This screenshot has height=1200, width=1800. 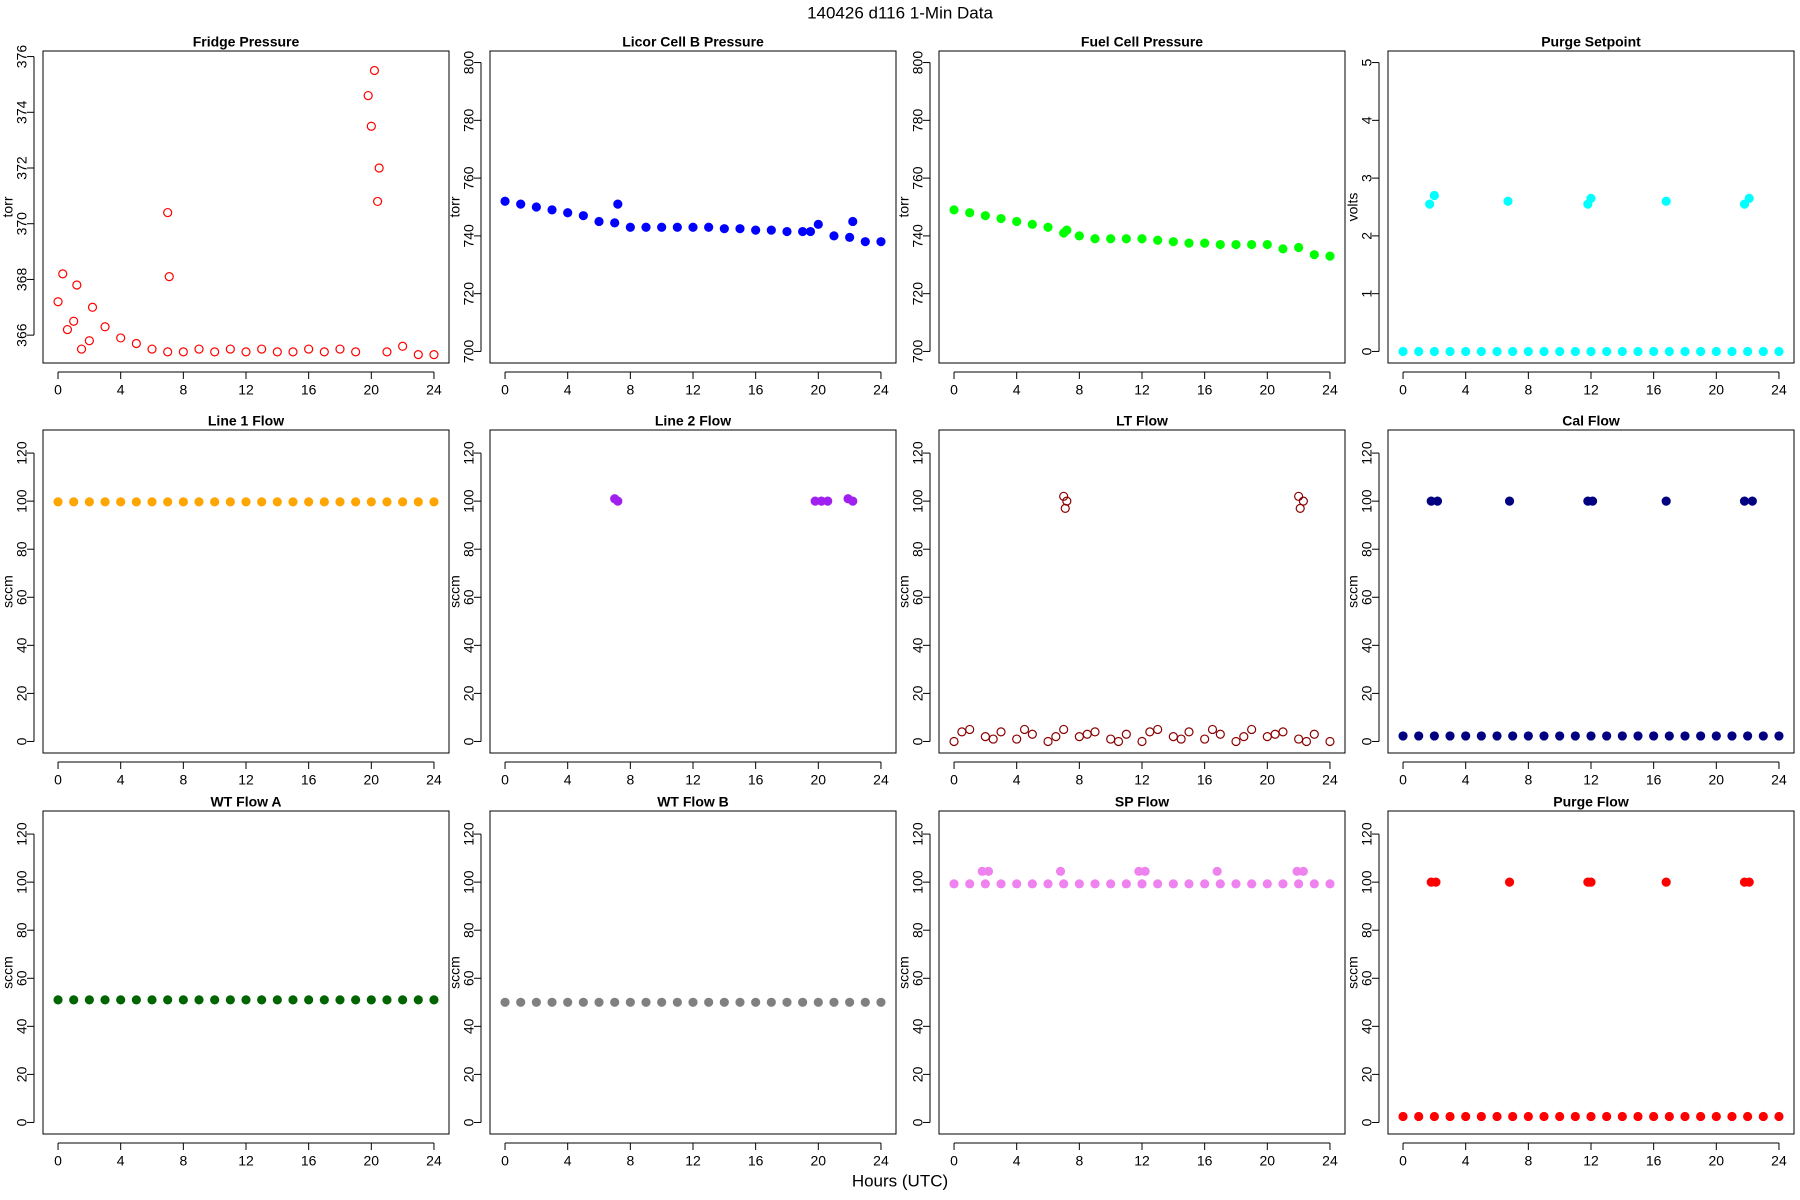 What do you see at coordinates (918, 352) in the screenshot?
I see `y-tick-label: 700` at bounding box center [918, 352].